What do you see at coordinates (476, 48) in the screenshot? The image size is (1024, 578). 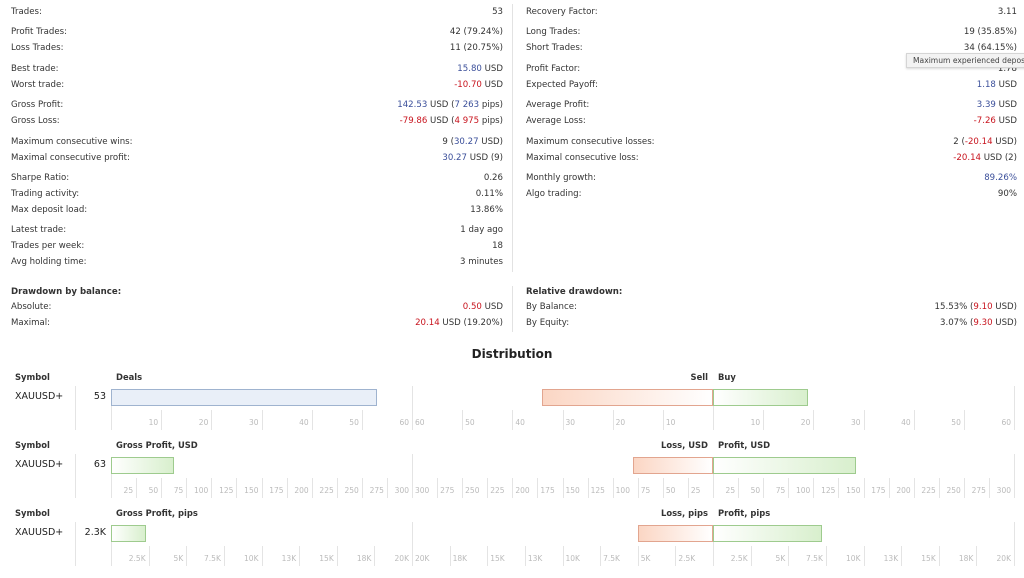 I see `stat-value: 11 (20.75%)` at bounding box center [476, 48].